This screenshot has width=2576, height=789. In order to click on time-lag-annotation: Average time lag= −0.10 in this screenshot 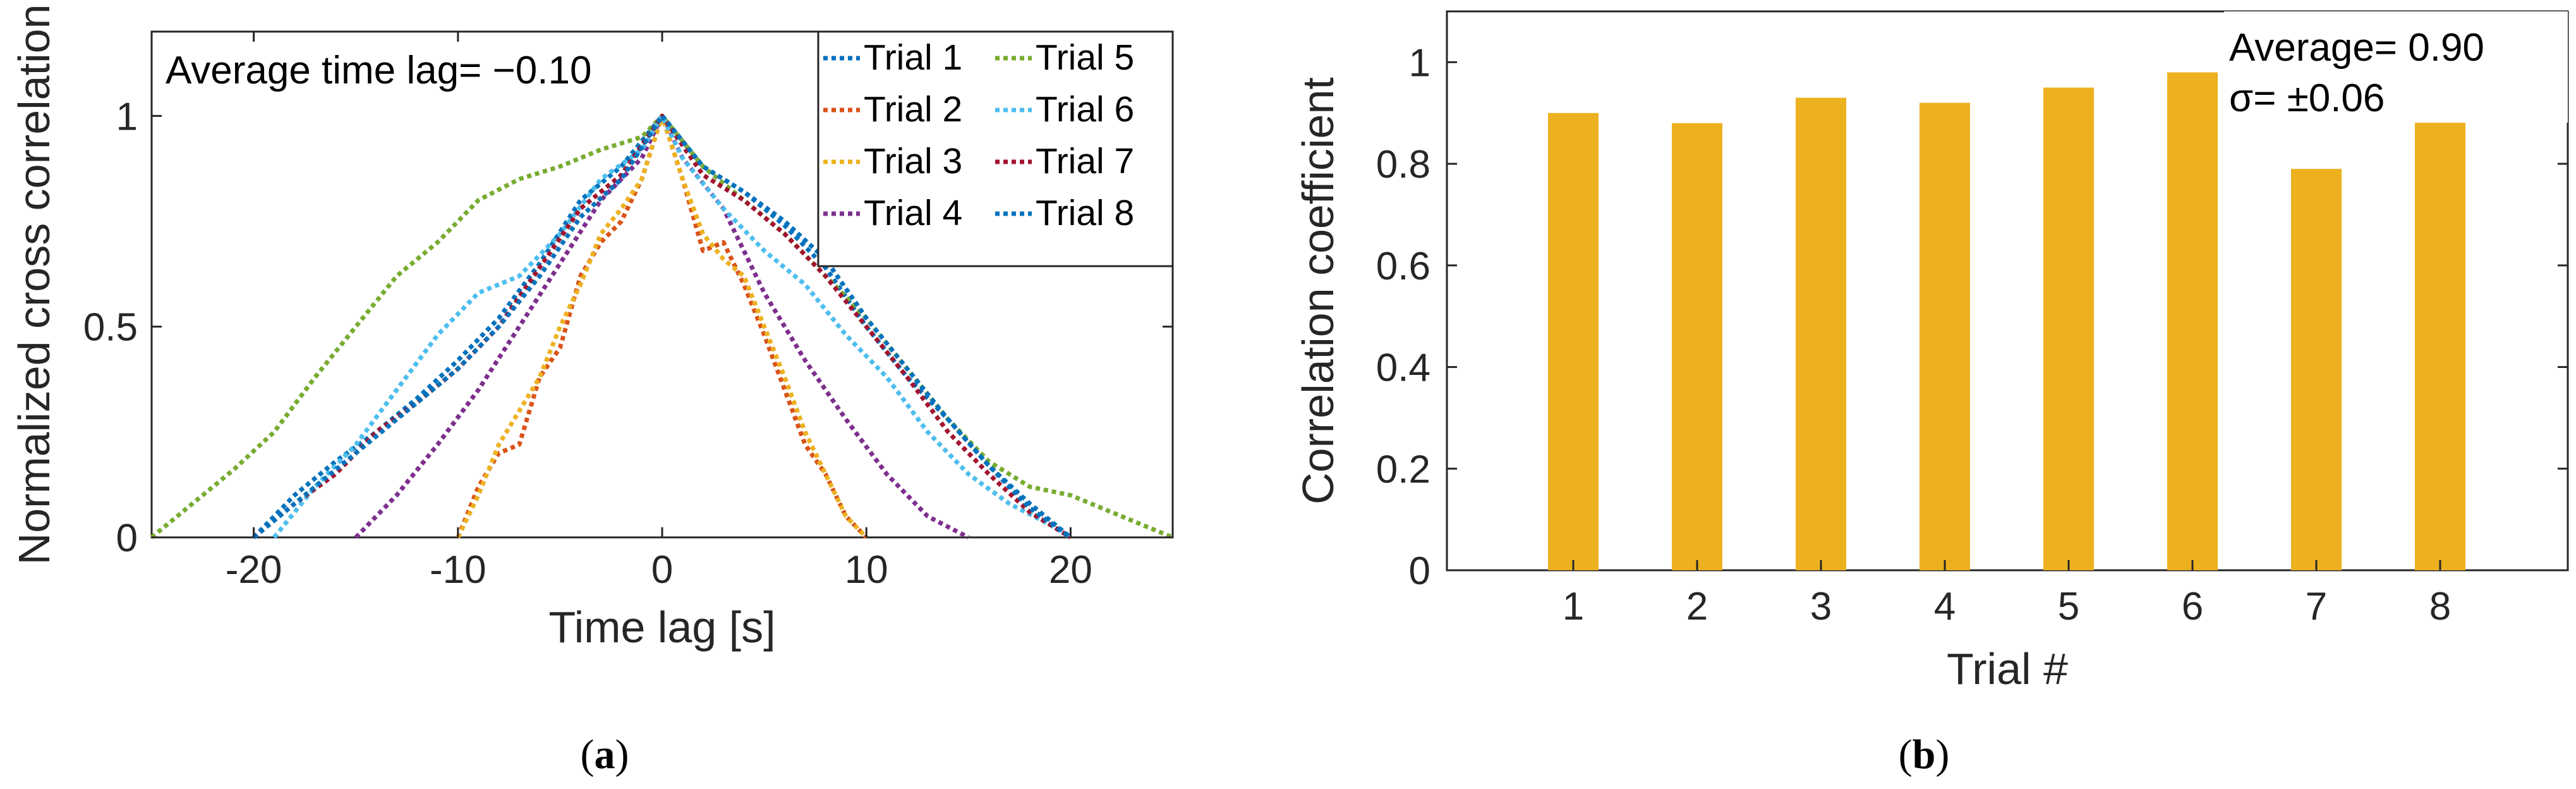, I will do `click(378, 70)`.